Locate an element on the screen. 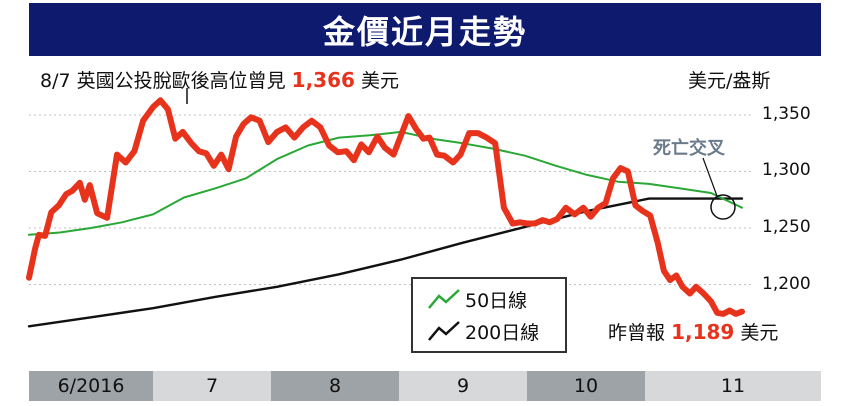 The image size is (850, 406). chart-title: 金價近月走勢 is located at coordinates (424, 31).